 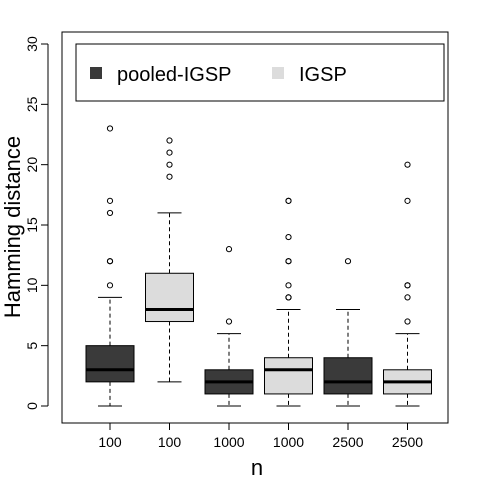 I want to click on y-tick-label: 0, so click(x=32, y=406).